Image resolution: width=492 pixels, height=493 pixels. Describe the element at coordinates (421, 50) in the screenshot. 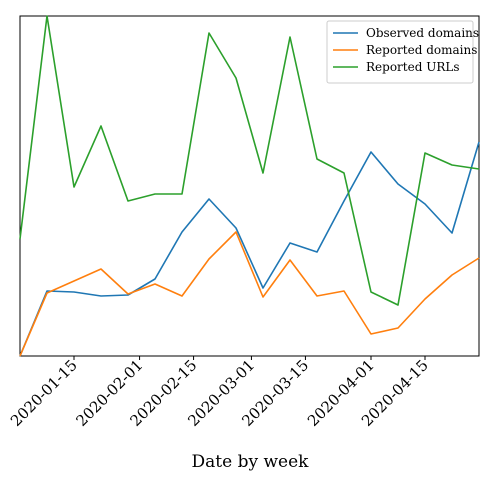

I see `legend-label: Reported domains` at that location.